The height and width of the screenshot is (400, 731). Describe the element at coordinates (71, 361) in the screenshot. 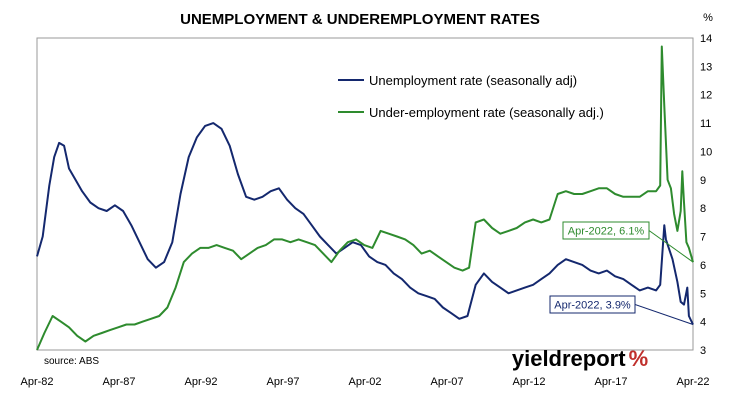

I see `source-label: source: ABS` at that location.